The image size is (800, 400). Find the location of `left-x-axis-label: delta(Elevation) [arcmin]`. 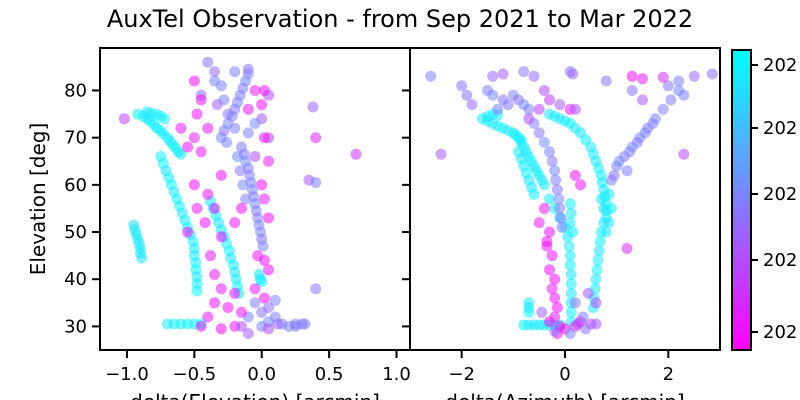

left-x-axis-label: delta(Elevation) [arcmin] is located at coordinates (255, 395).